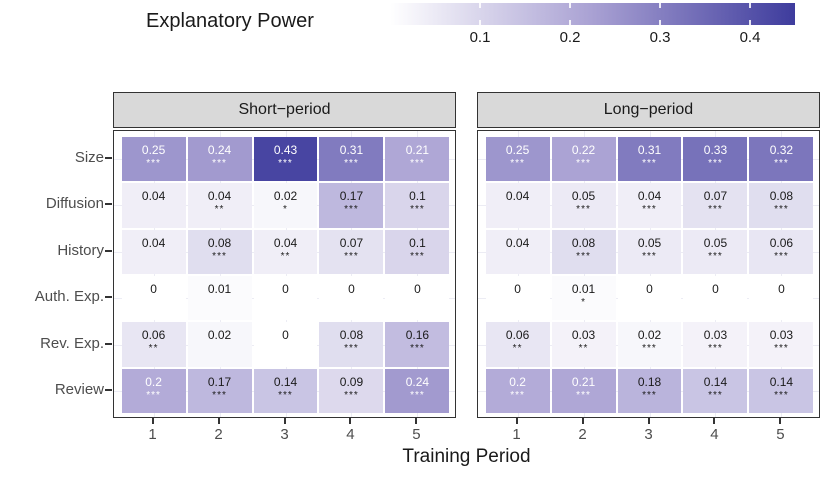  I want to click on cell-value: 0.31, so click(649, 149).